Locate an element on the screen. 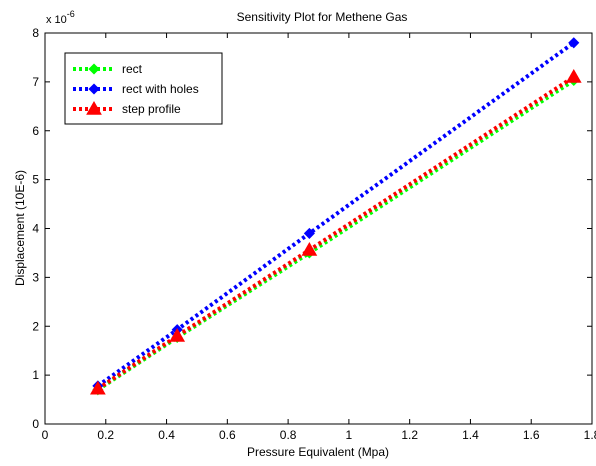  y-tick-label: 6 is located at coordinates (35, 131).